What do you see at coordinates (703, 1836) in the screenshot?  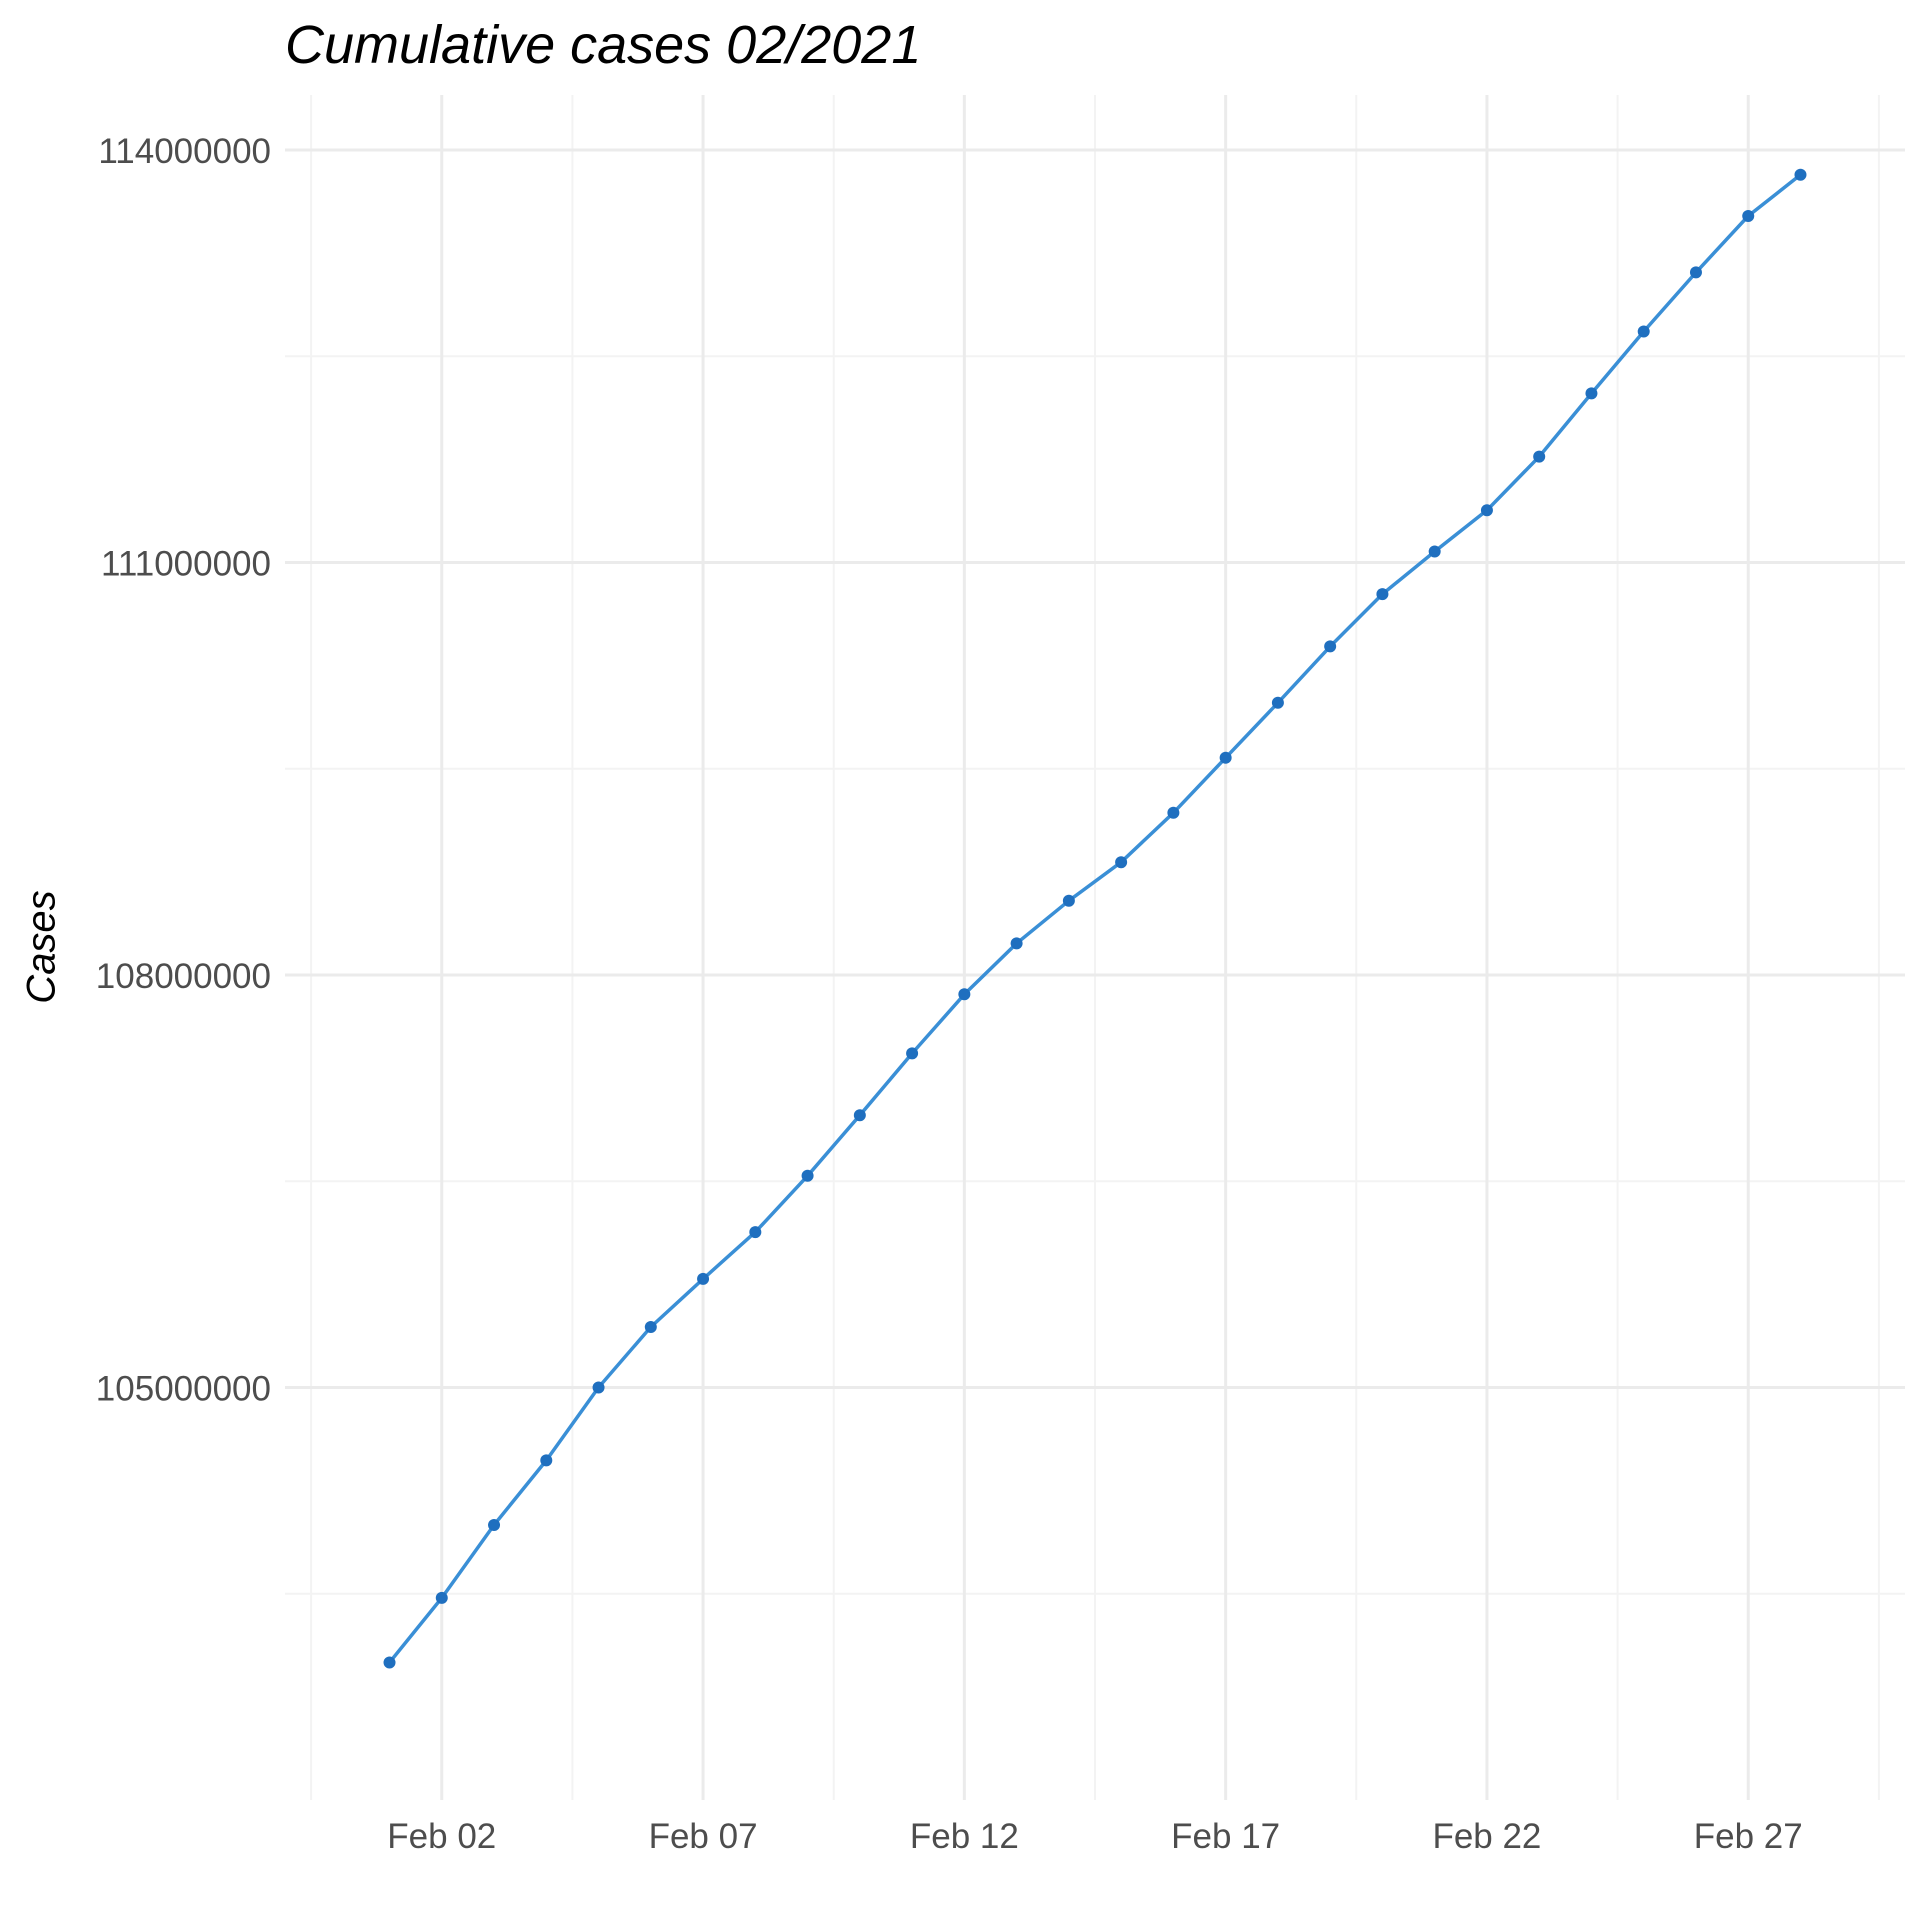 I see `x-tick-label: Feb 07` at bounding box center [703, 1836].